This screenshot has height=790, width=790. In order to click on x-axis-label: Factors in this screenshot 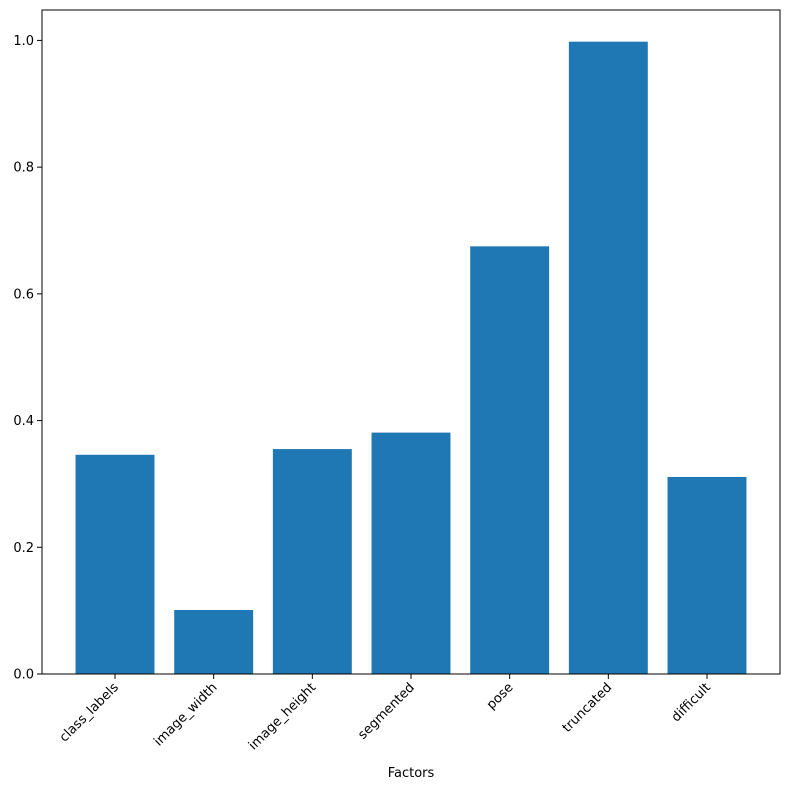, I will do `click(411, 773)`.